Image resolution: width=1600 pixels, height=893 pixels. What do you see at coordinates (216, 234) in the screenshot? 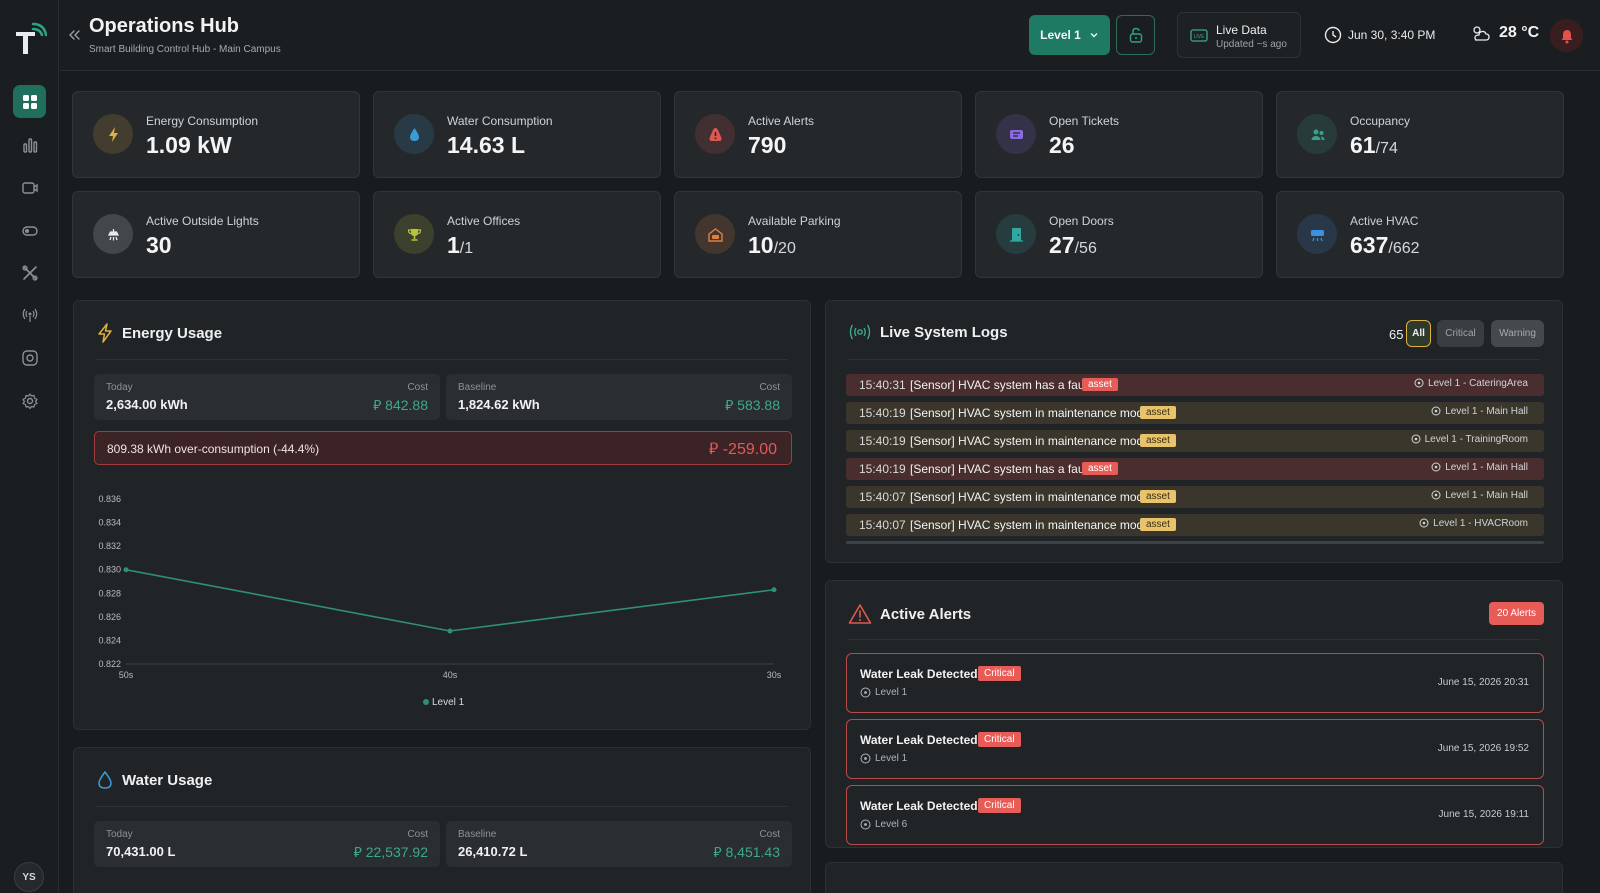
I see `stat-card: Active Outside Lights 30` at bounding box center [216, 234].